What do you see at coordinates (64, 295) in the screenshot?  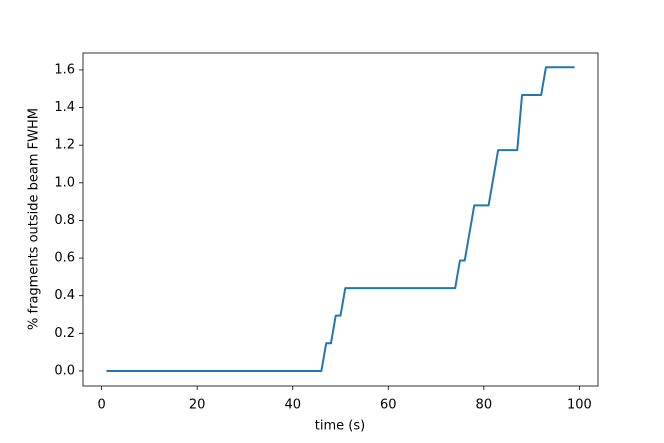 I see `y-tick-label: 0.4` at bounding box center [64, 295].